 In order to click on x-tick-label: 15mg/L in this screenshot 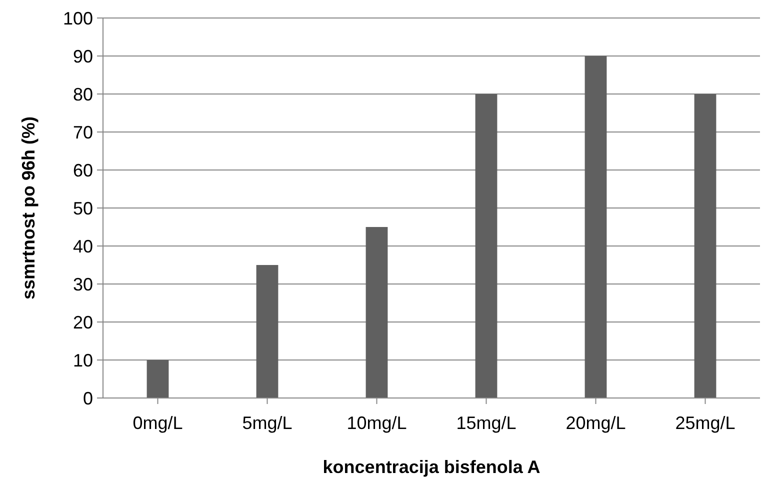, I will do `click(486, 422)`.